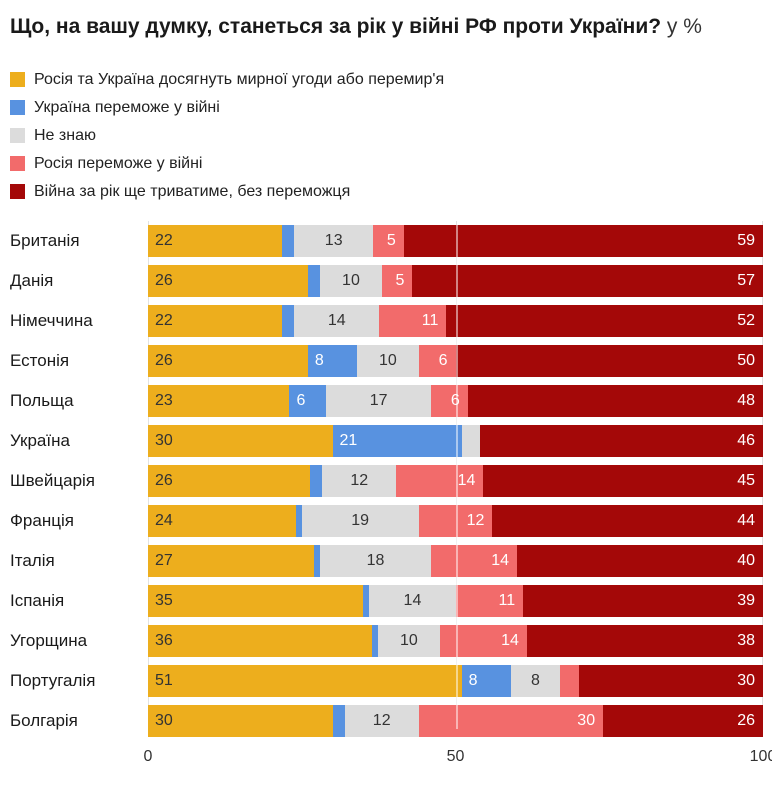 This screenshot has height=798, width=772. I want to click on bar-value-label: 27, so click(164, 560).